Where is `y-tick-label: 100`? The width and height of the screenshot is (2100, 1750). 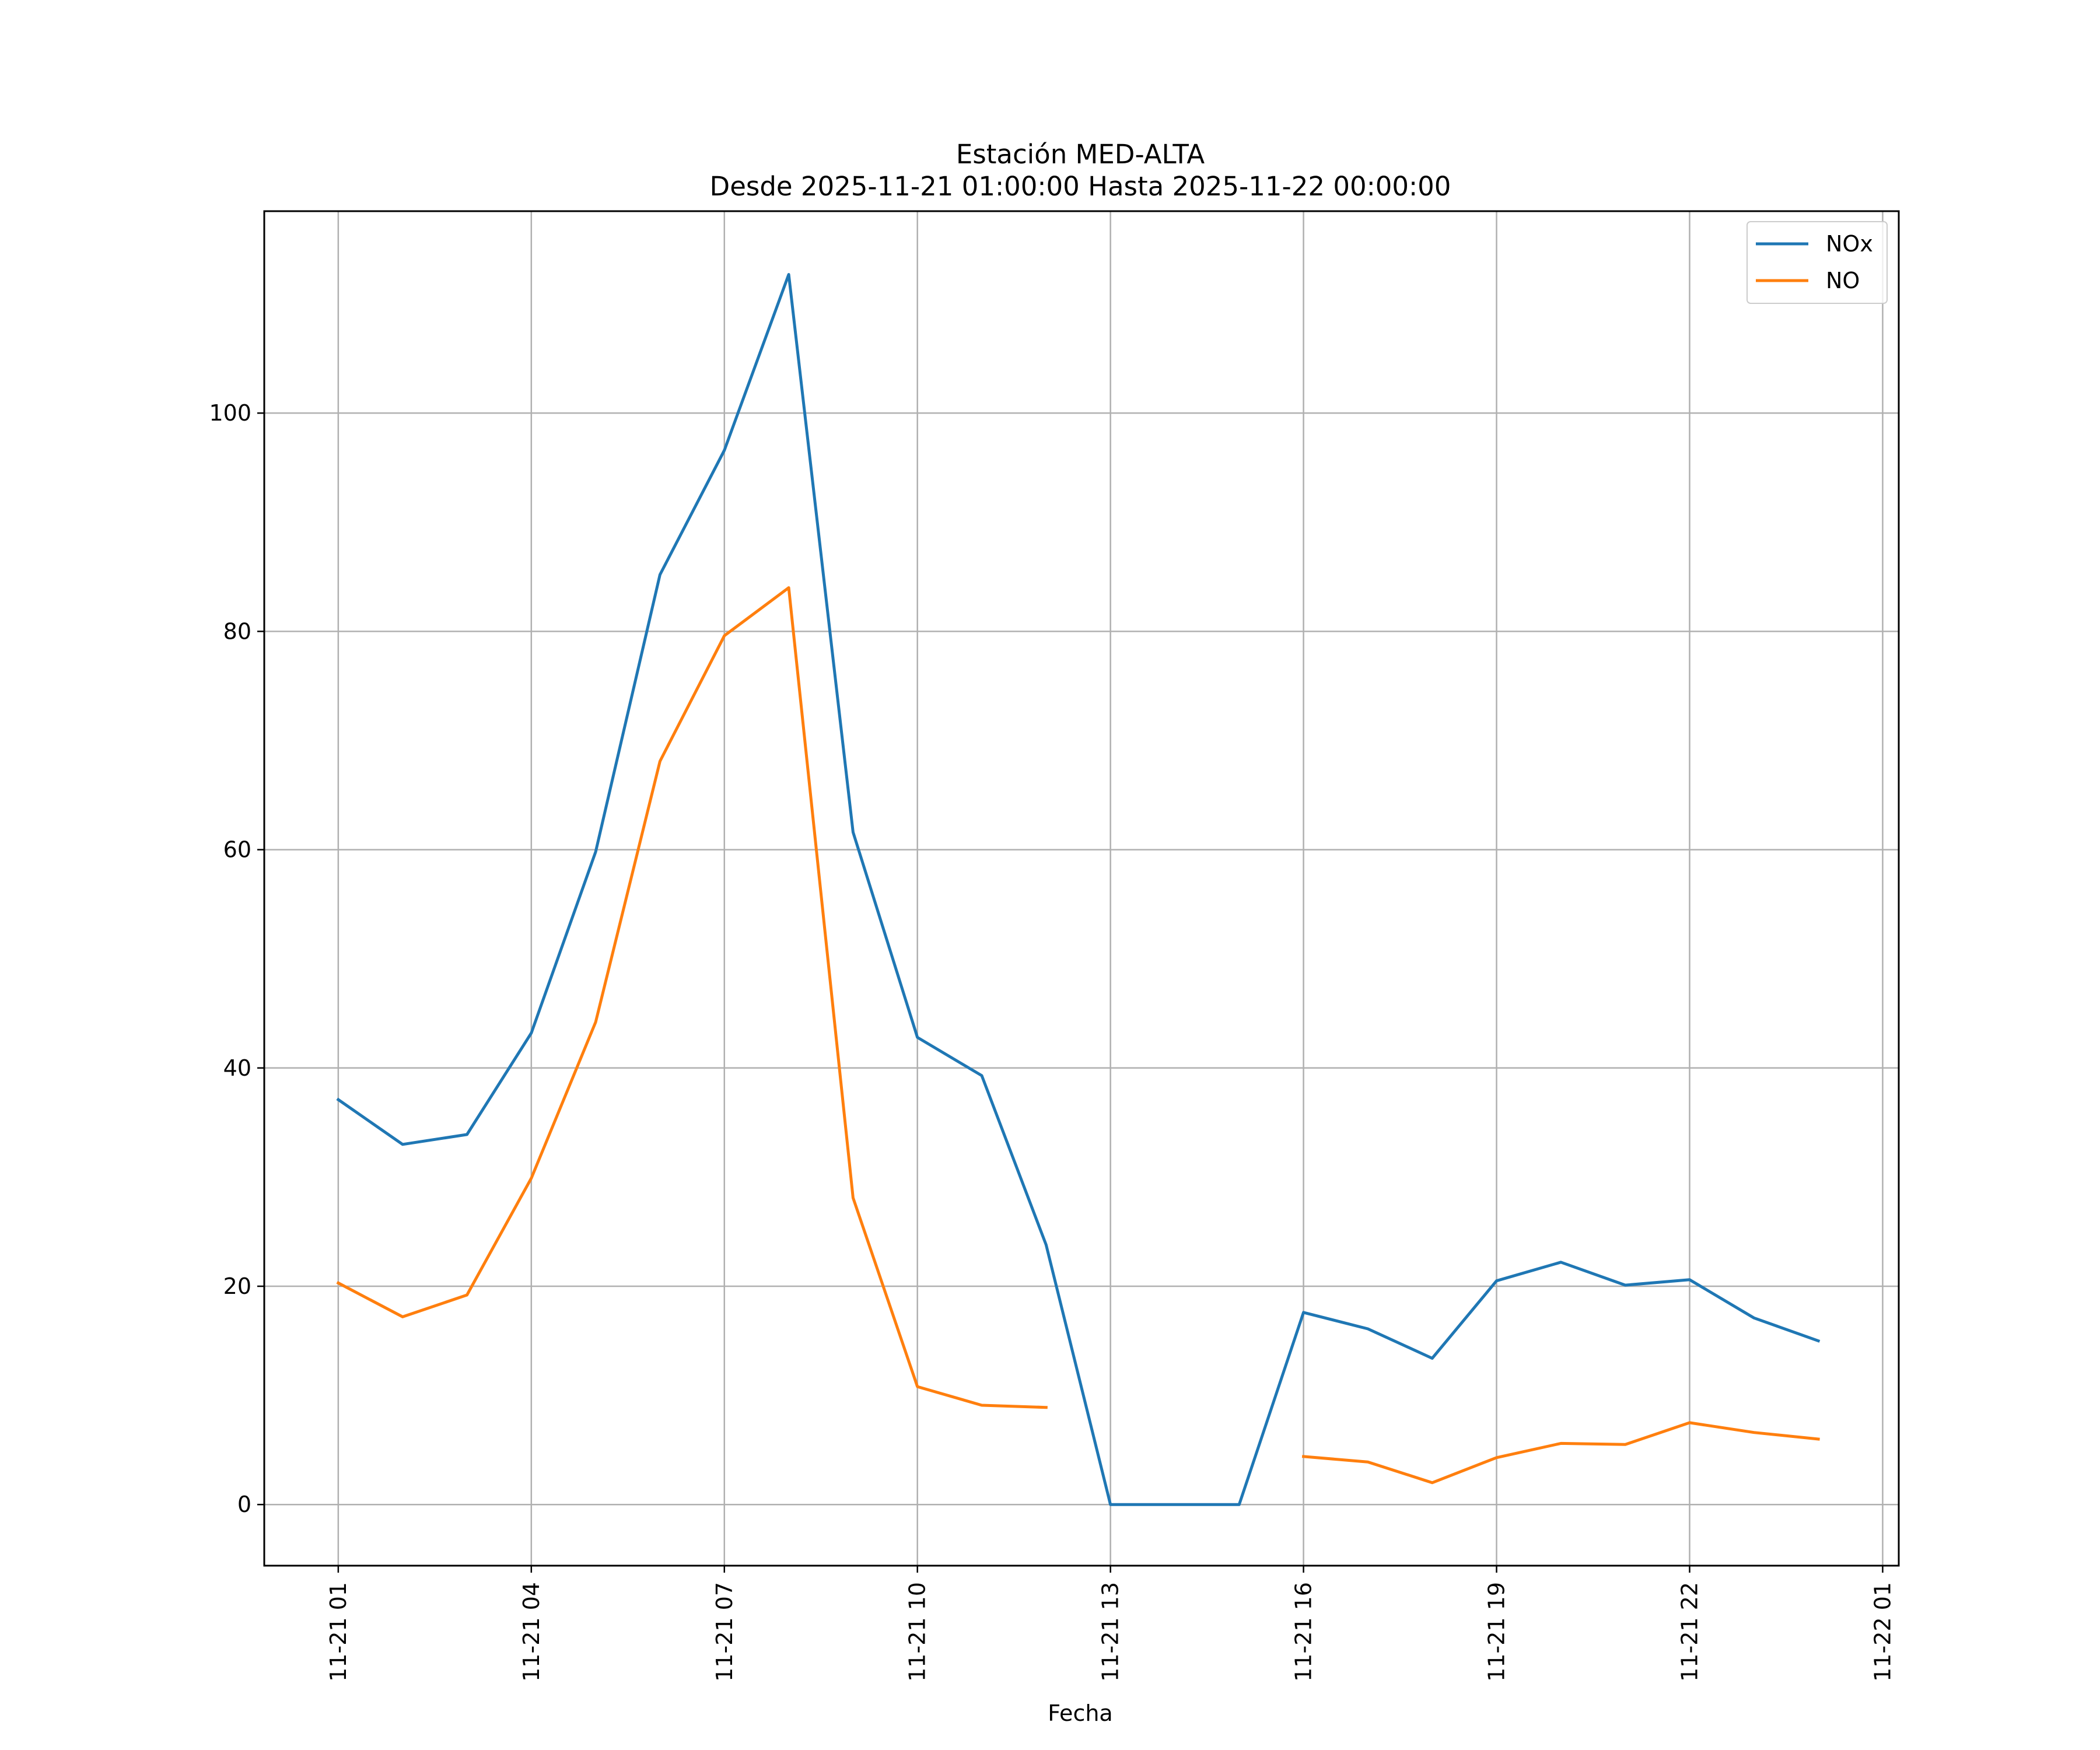
y-tick-label: 100 is located at coordinates (230, 413).